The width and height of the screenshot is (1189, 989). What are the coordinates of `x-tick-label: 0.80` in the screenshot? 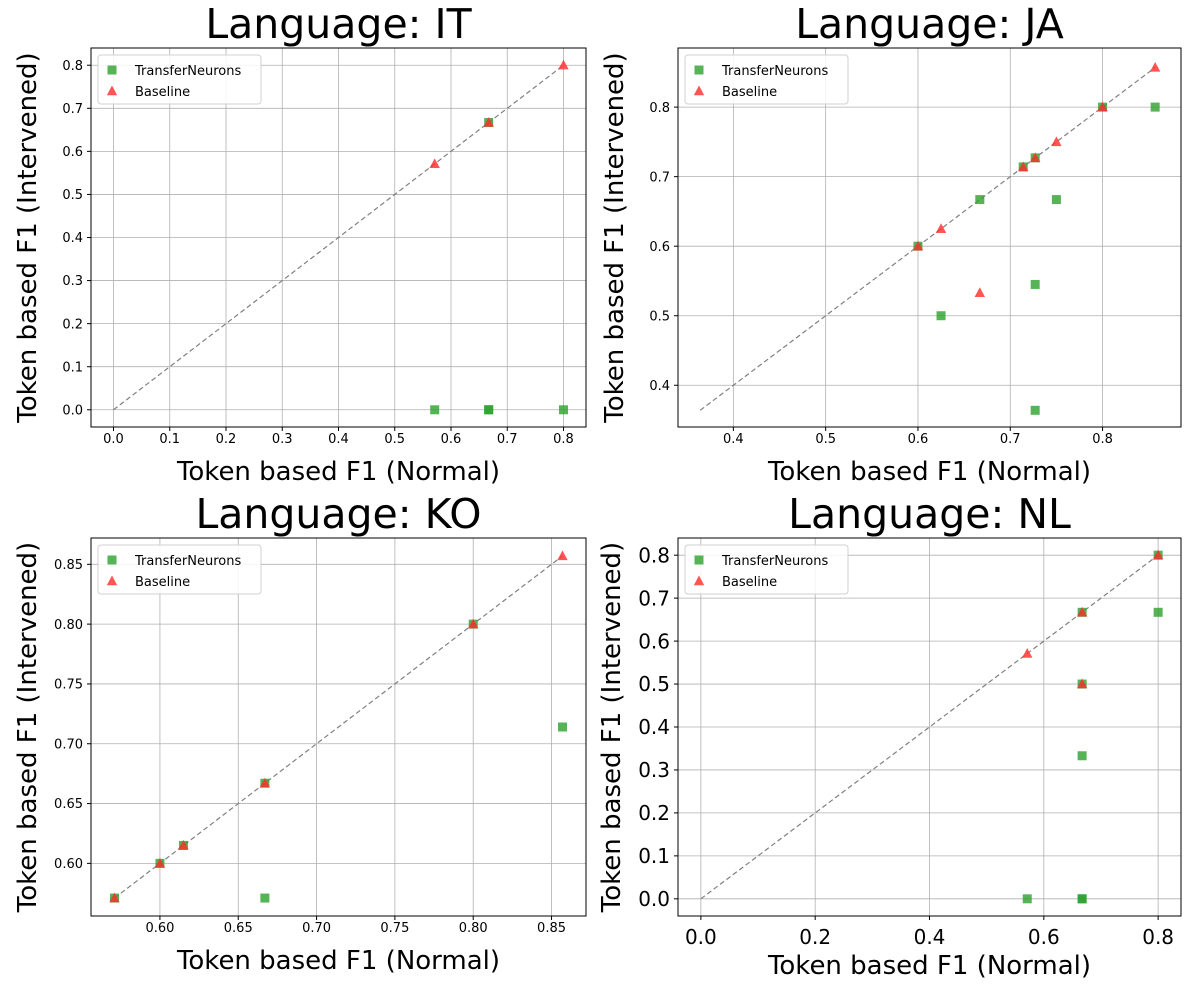 It's located at (473, 928).